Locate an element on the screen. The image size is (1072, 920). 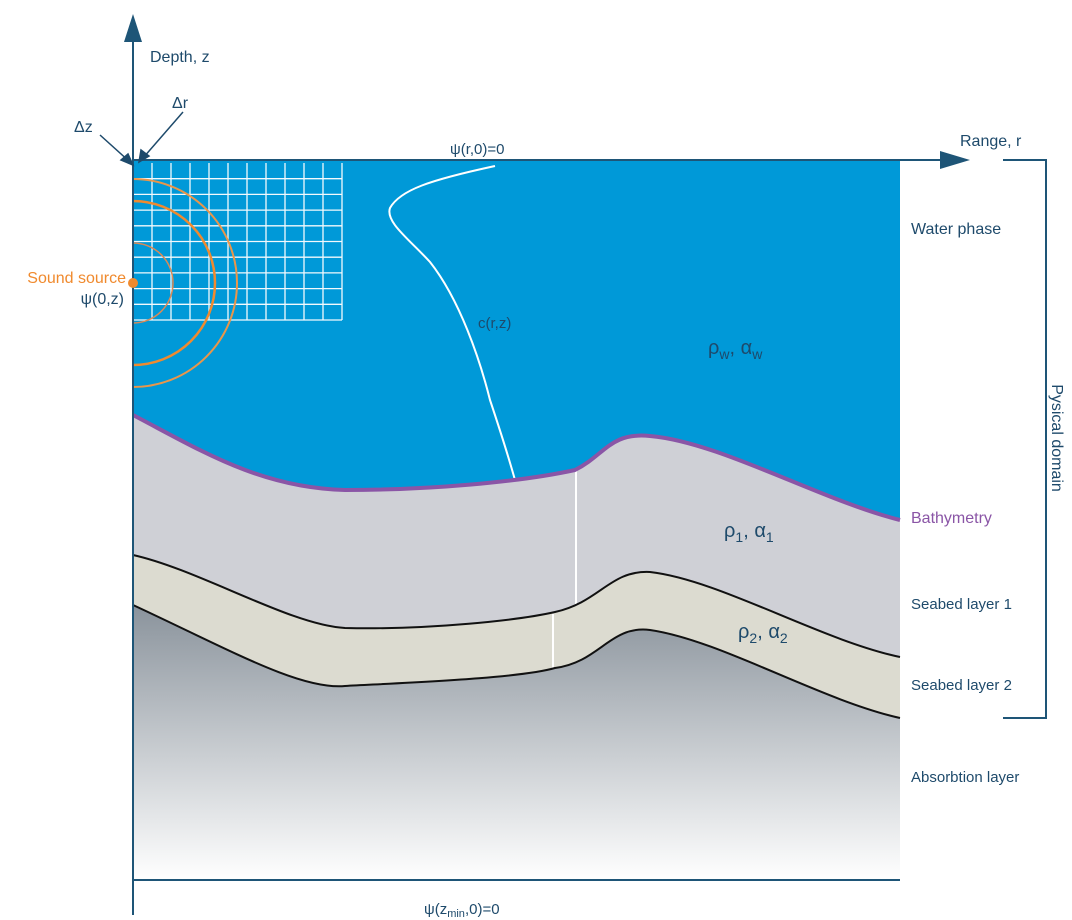
absorption-layer-label: Absorbtion layer is located at coordinates (965, 777).